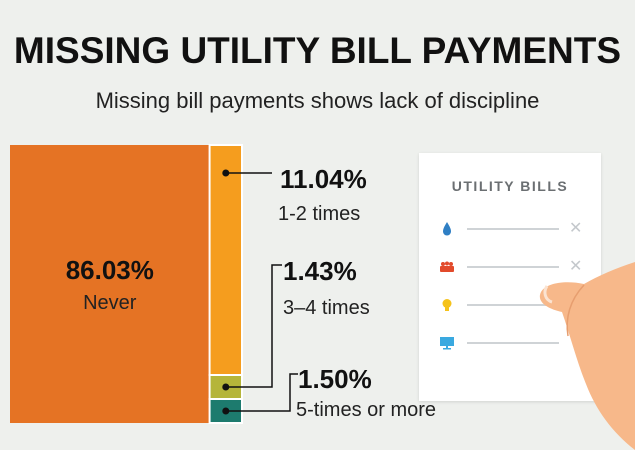  Describe the element at coordinates (447, 343) in the screenshot. I see `monitor-icon` at that location.